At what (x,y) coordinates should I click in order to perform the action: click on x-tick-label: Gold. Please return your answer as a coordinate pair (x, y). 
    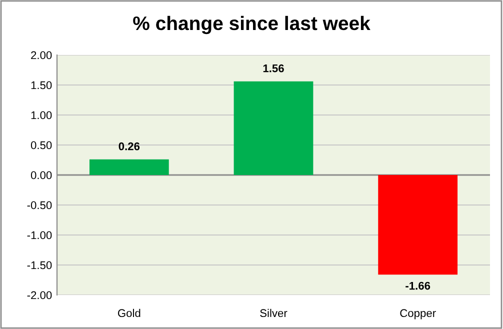
    Looking at the image, I should click on (129, 313).